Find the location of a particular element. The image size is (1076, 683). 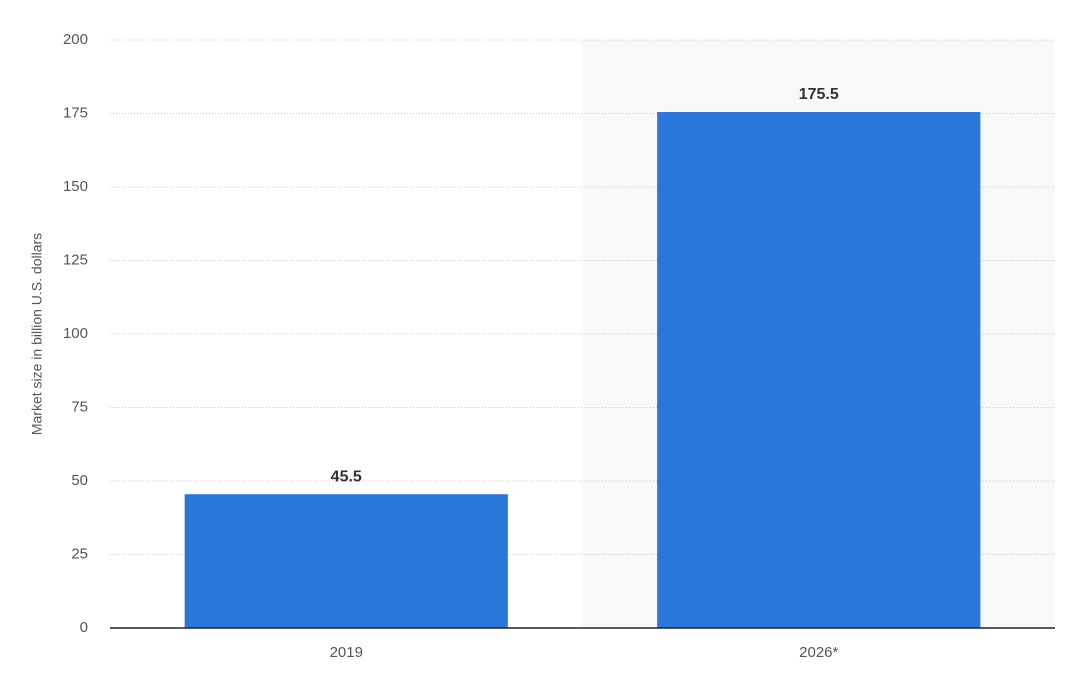

y-axis-label: Market size in billion U.S. dollars is located at coordinates (37, 334).